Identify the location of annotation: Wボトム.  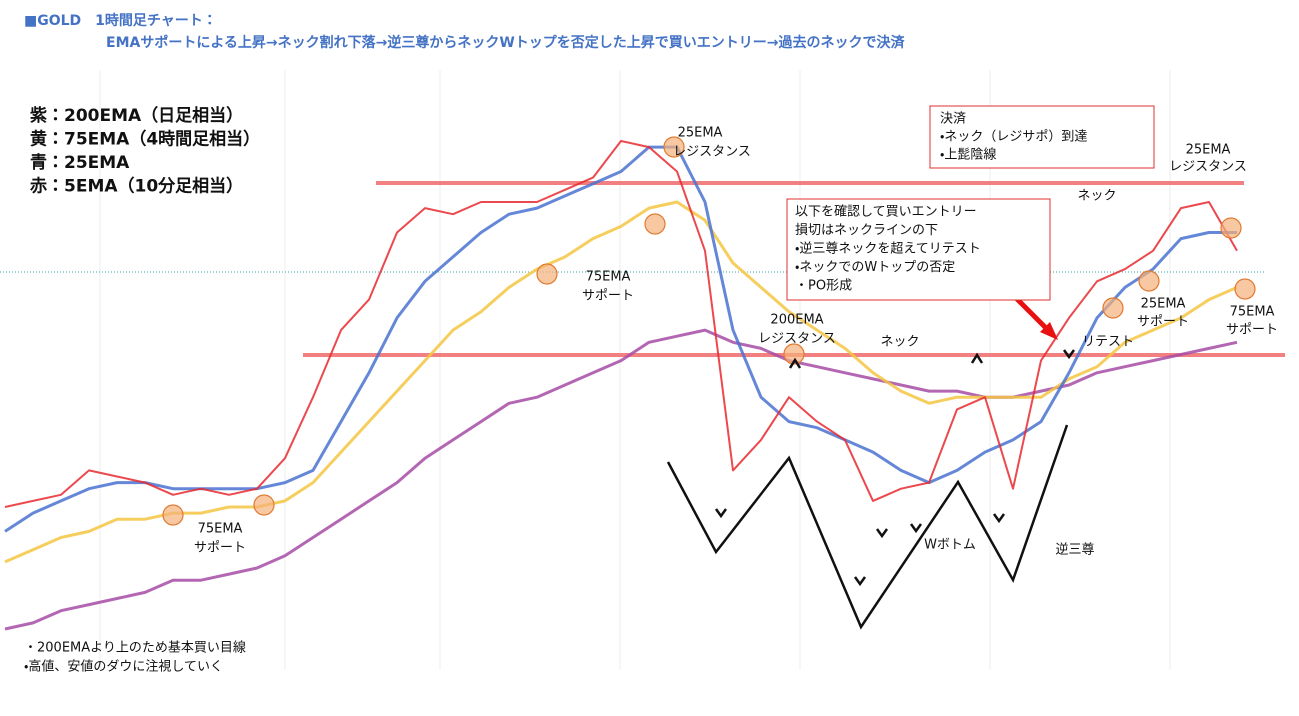
(950, 545).